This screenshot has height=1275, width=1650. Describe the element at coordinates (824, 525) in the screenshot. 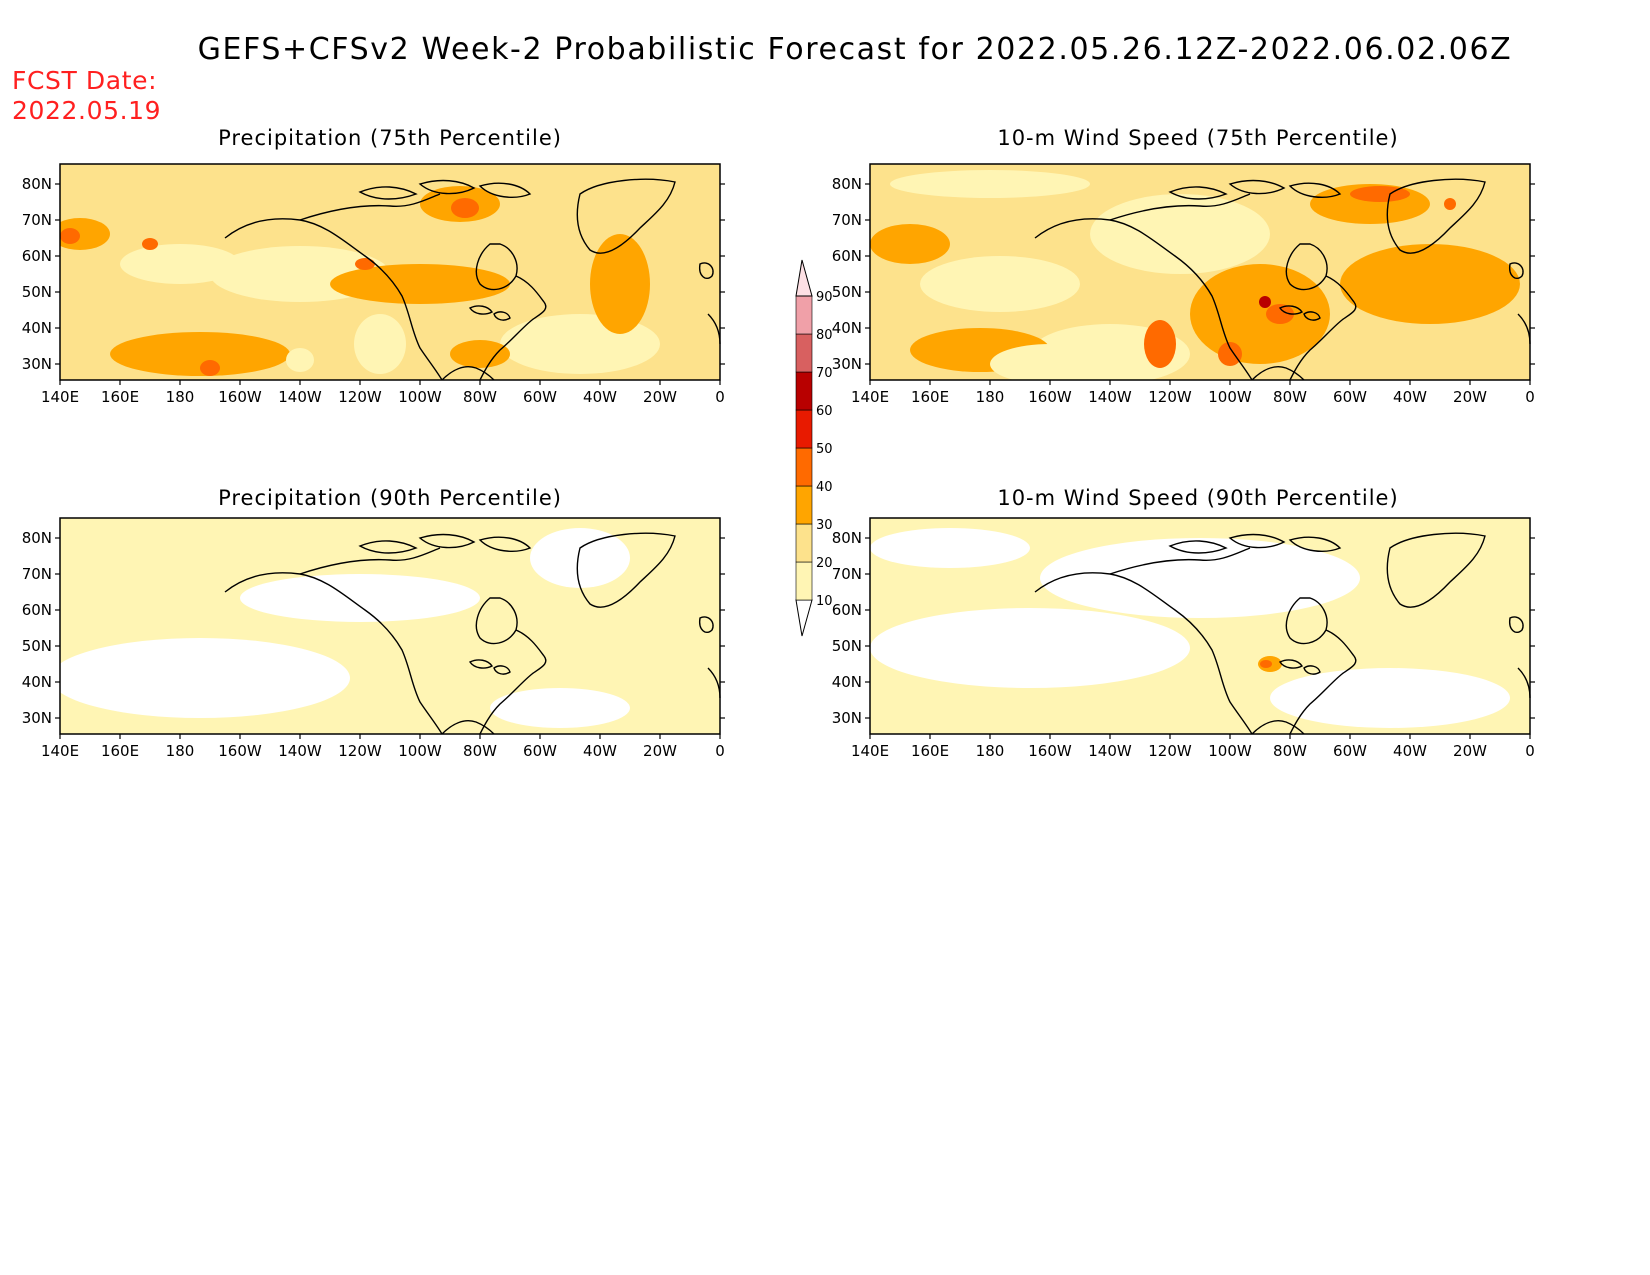

I see `colorbar-tick-label: 30` at that location.